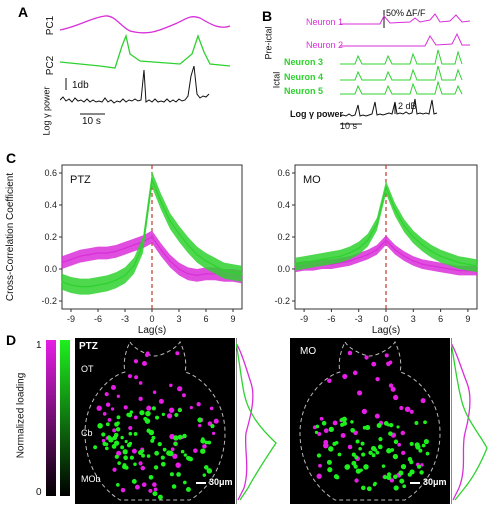 The width and height of the screenshot is (500, 510). Describe the element at coordinates (51, 418) in the screenshot. I see `colorbar-magenta` at that location.